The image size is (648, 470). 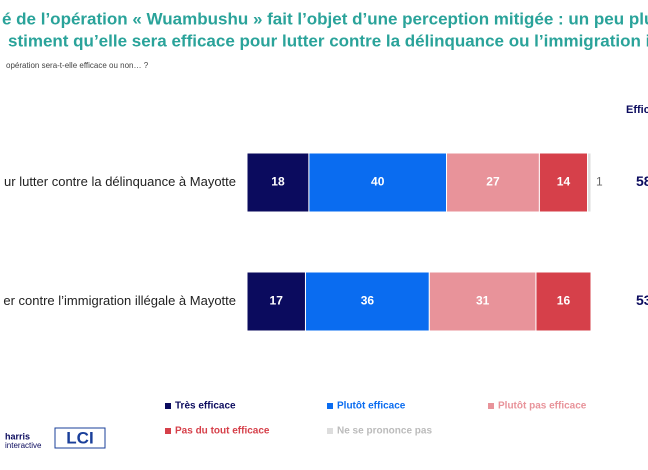 I want to click on total-label: 58, so click(x=642, y=181).